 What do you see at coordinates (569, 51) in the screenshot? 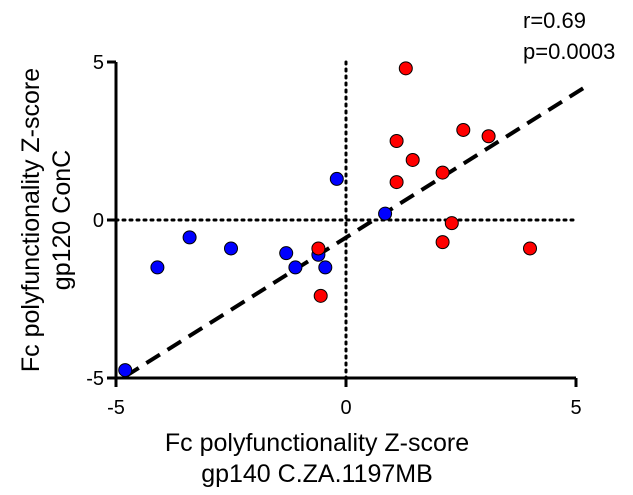
I see `p-value-label: p=0.0003` at bounding box center [569, 51].